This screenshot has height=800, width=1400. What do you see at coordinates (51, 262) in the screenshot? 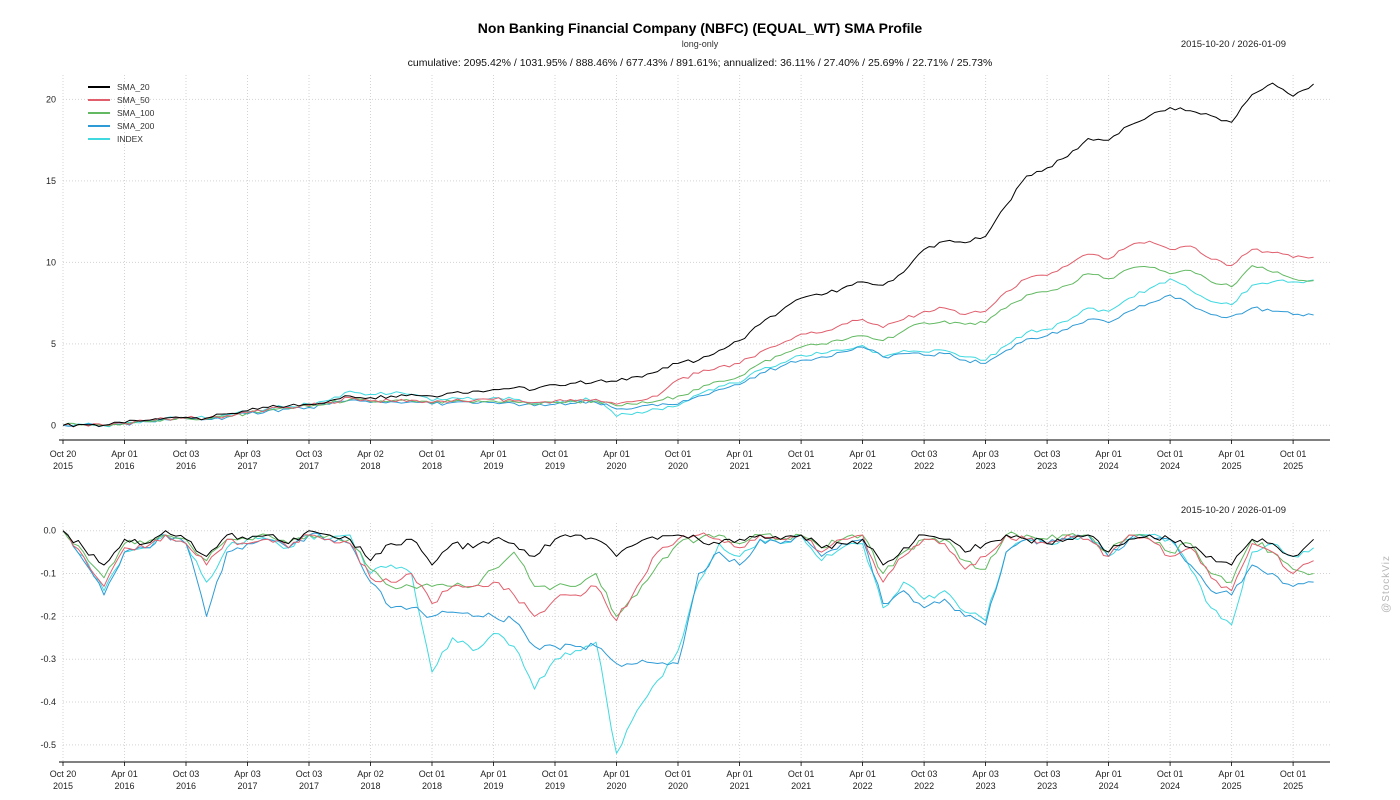
I see `y-tick-label: 10` at bounding box center [51, 262].